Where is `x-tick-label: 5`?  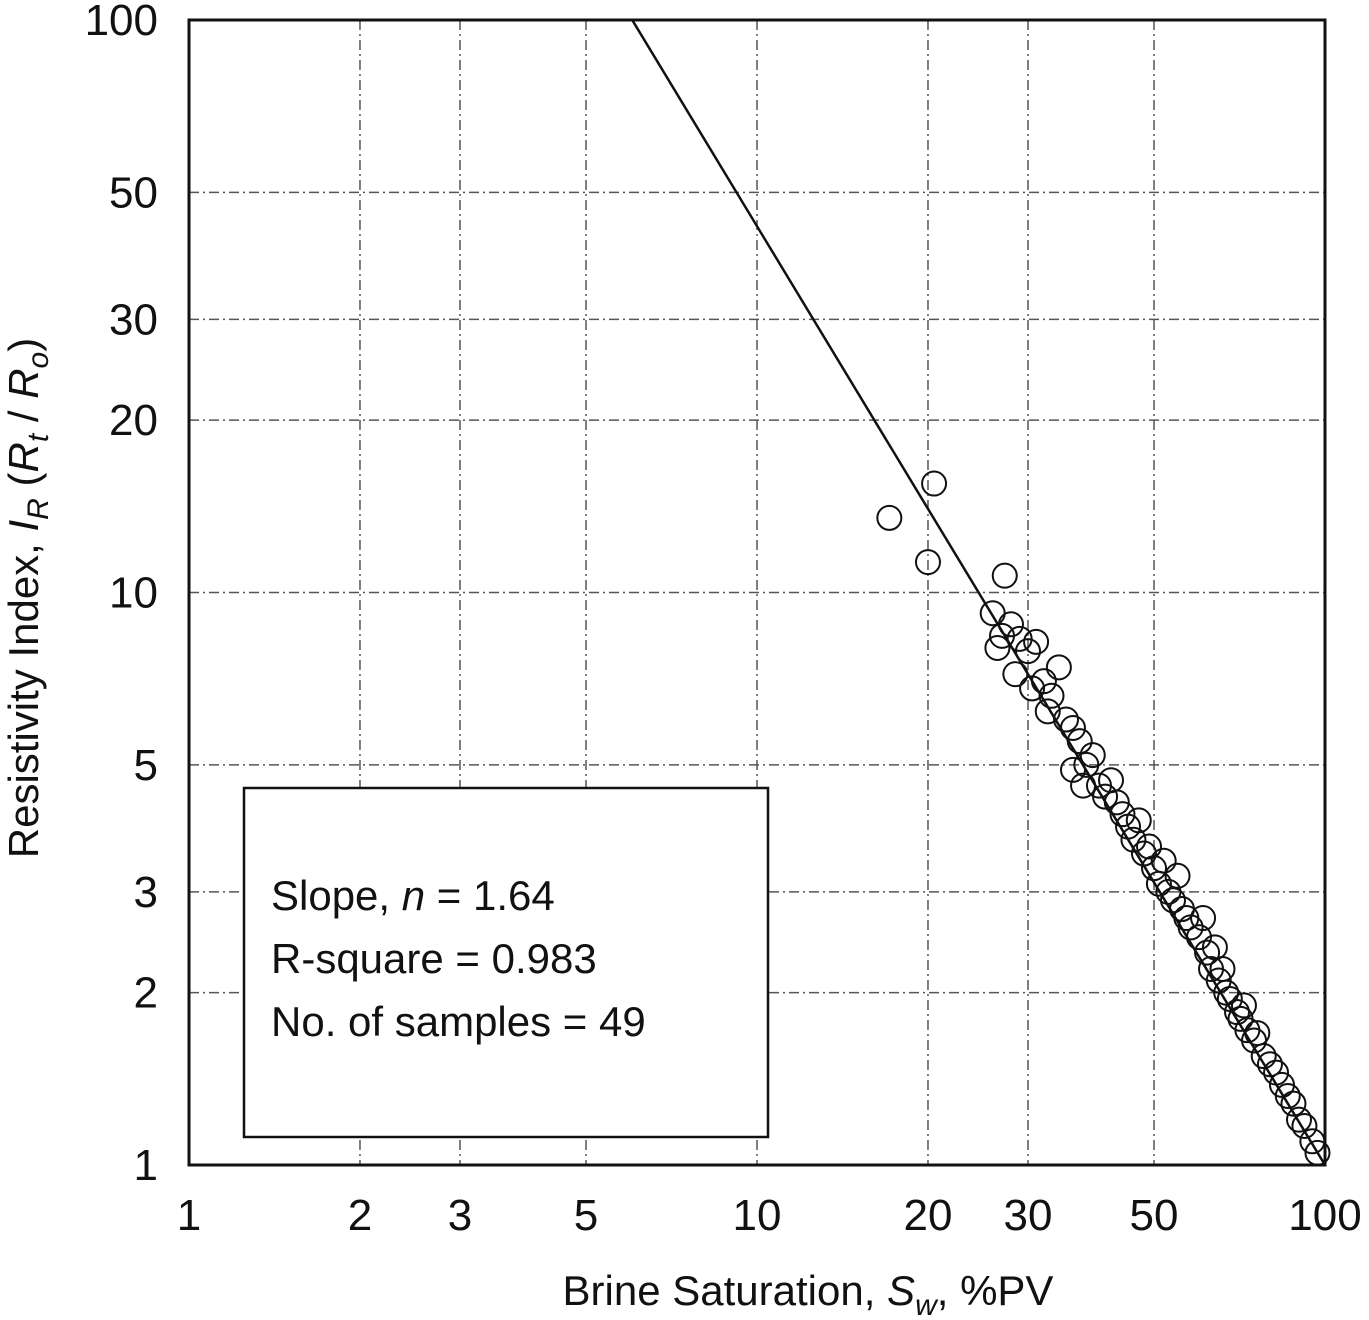
x-tick-label: 5 is located at coordinates (586, 1215).